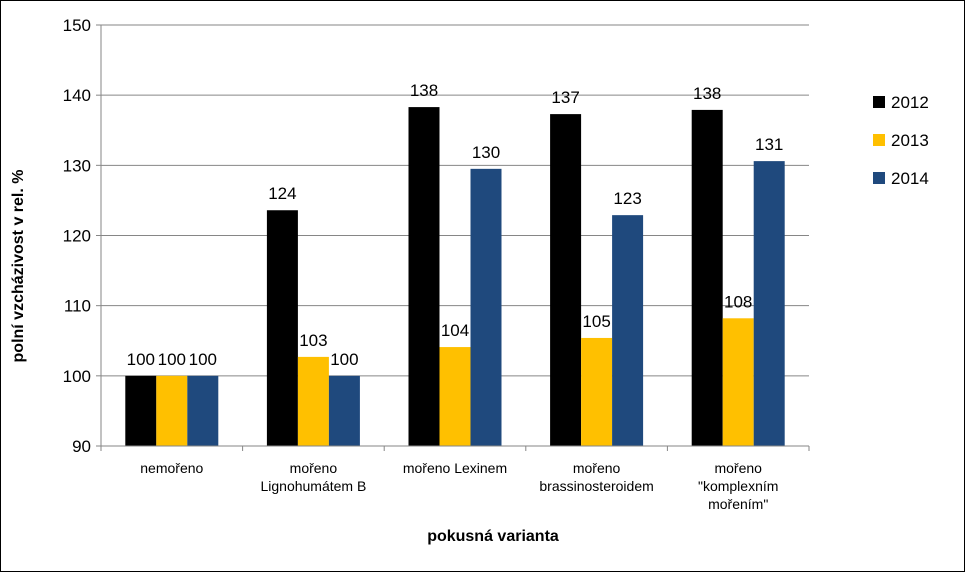 This screenshot has height=572, width=965. What do you see at coordinates (486, 152) in the screenshot?
I see `data-label: 130` at bounding box center [486, 152].